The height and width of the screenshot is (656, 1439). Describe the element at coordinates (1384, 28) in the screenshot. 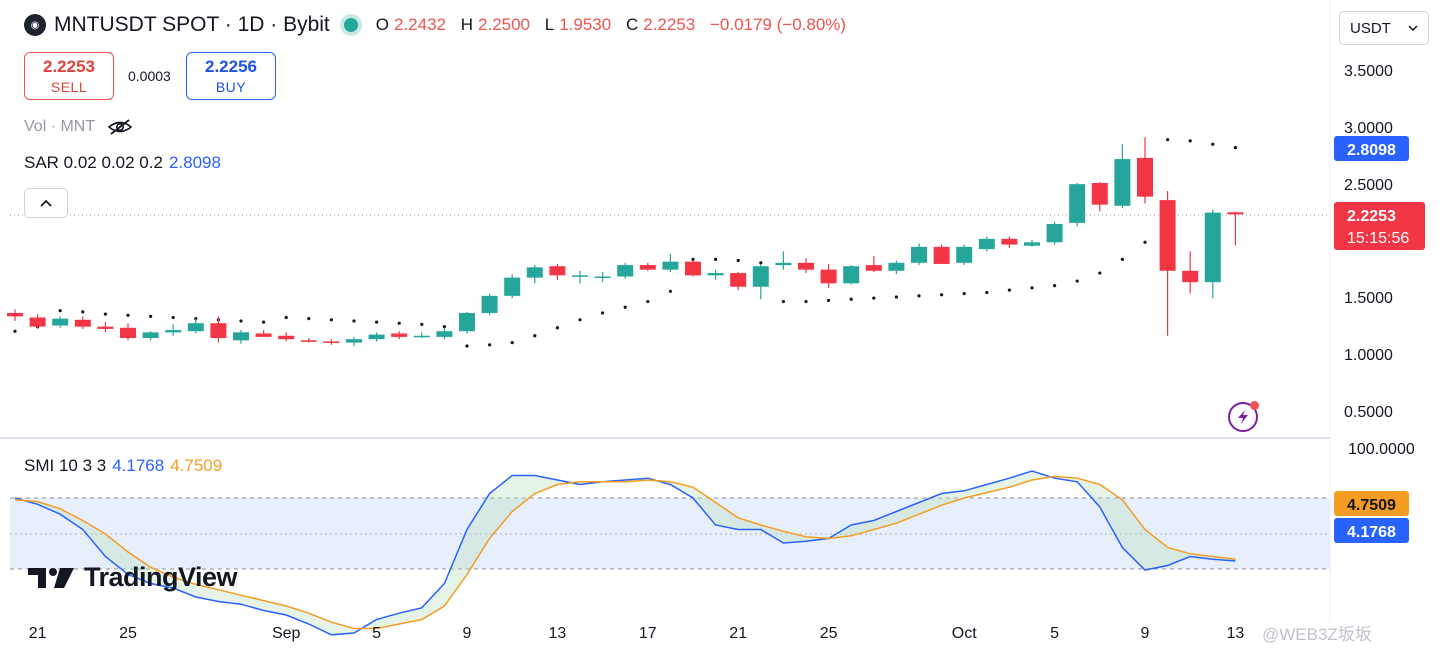

I see `currency-select: USDT` at that location.